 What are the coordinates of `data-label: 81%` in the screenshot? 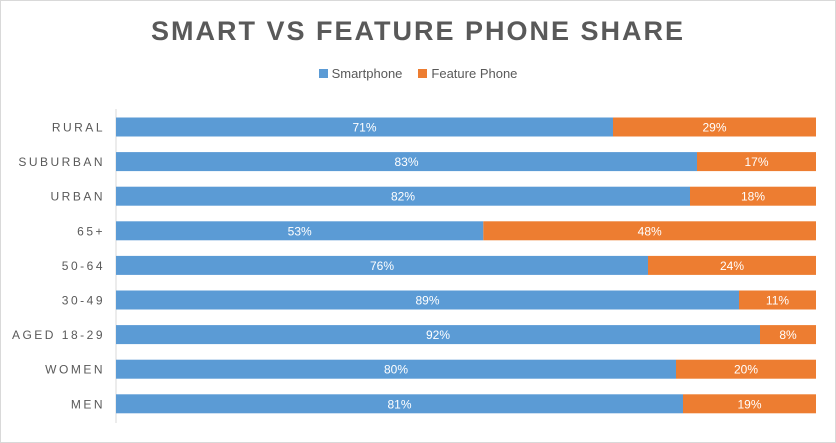 It's located at (399, 404).